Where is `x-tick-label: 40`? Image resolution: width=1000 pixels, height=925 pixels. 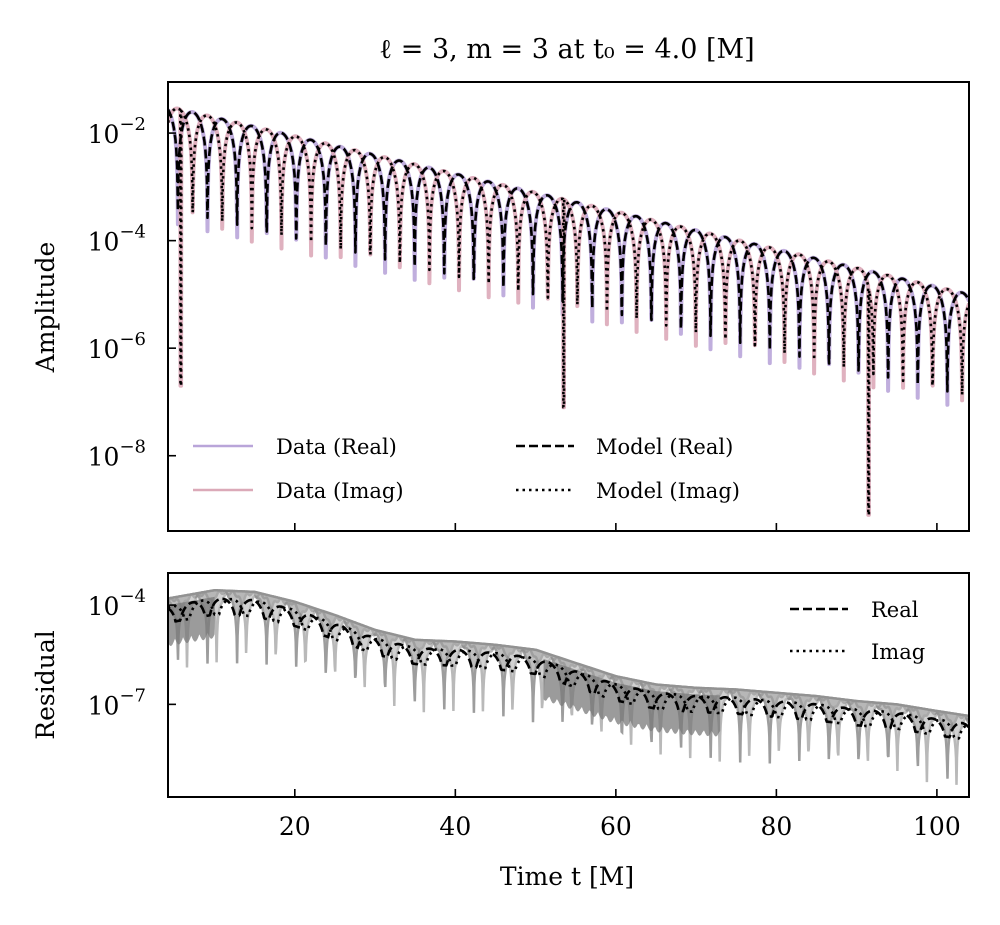 x-tick-label: 40 is located at coordinates (455, 826).